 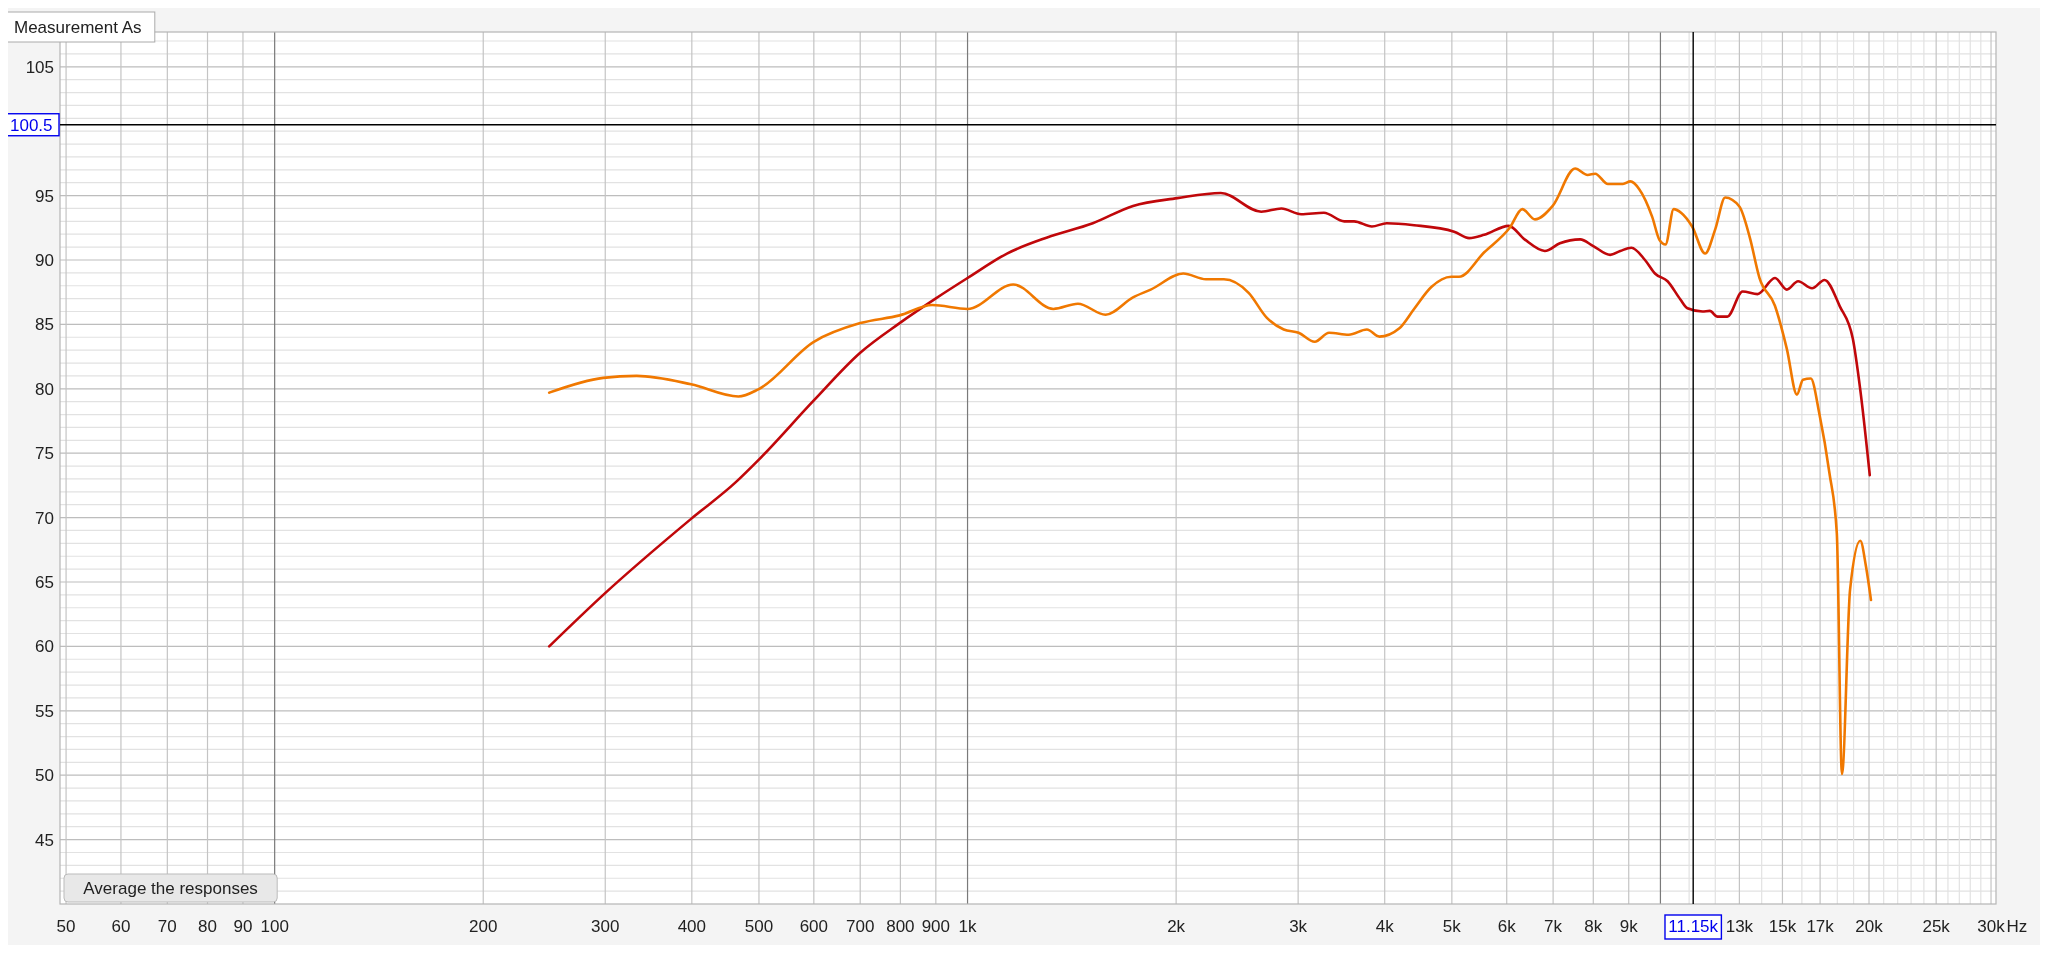 What do you see at coordinates (814, 926) in the screenshot?
I see `x-tick-label: 600` at bounding box center [814, 926].